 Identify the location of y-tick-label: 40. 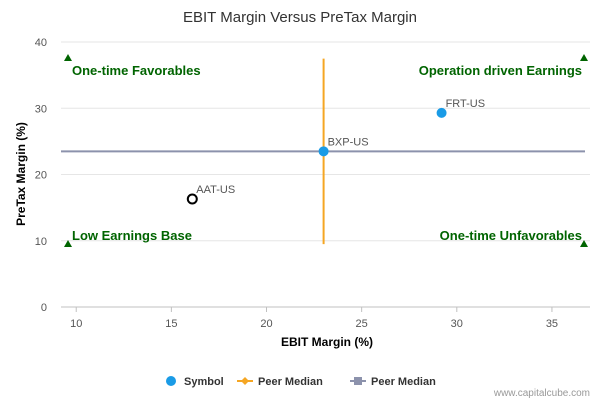
(41, 43).